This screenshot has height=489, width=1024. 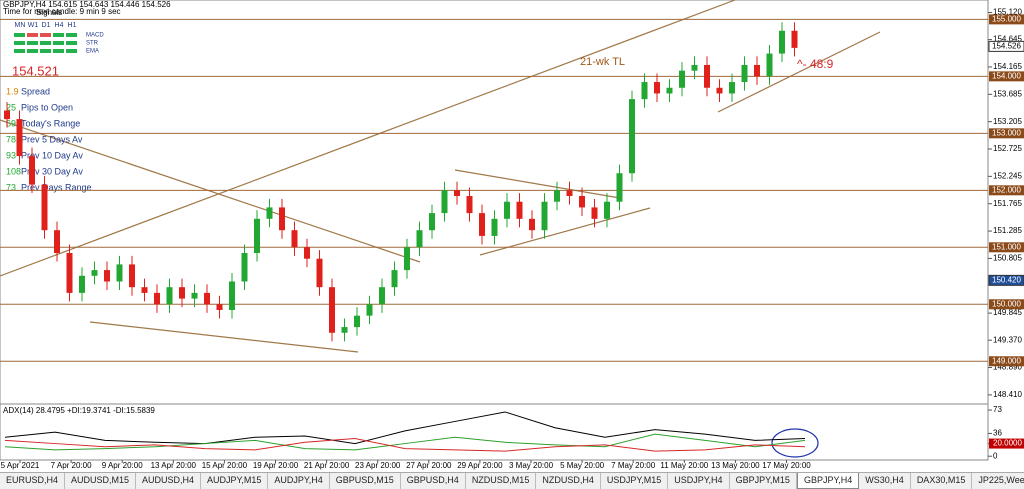 I want to click on y-tick-label: 154.645, so click(x=1007, y=39).